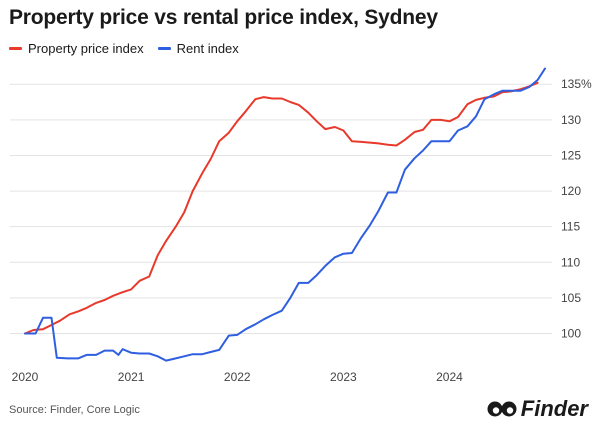  I want to click on x-tick-label: 2020, so click(25, 377).